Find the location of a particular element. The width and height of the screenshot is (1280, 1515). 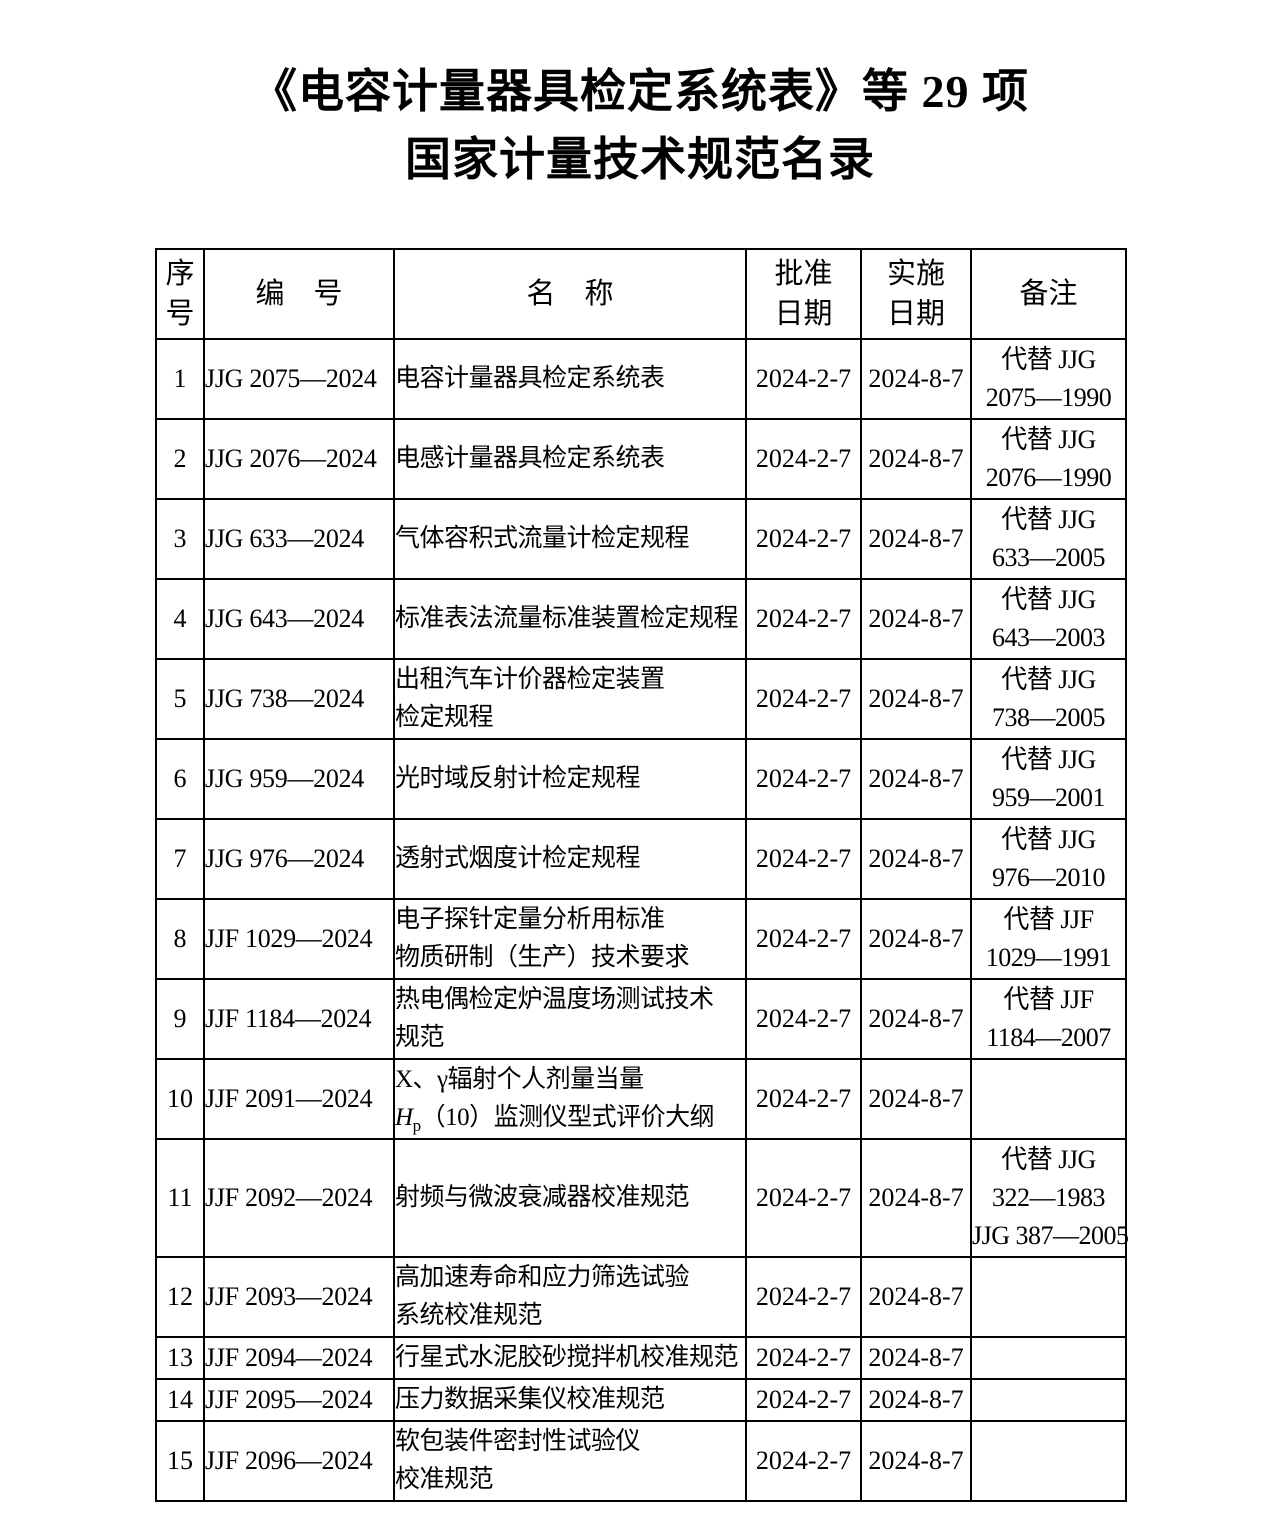

row-no-cell: 7 is located at coordinates (180, 859).